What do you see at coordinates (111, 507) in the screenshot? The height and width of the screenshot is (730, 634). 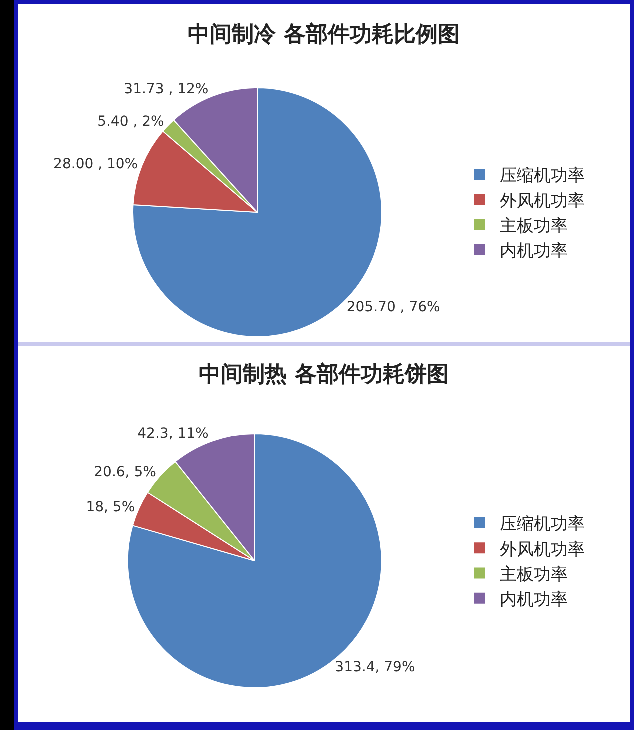 I see `data-label: 18, 5%` at bounding box center [111, 507].